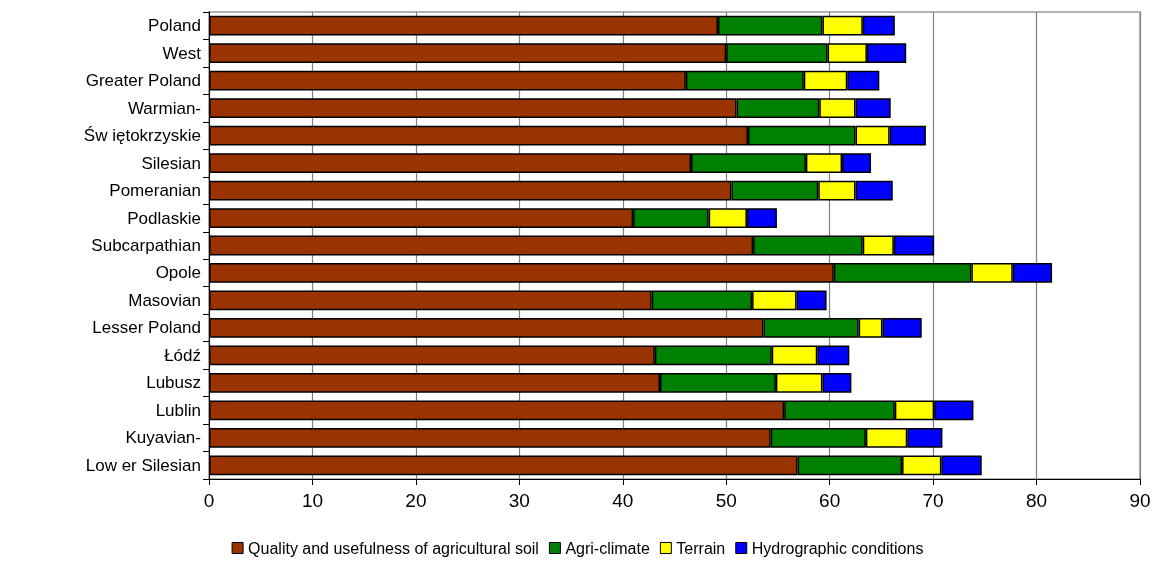 This screenshot has width=1155, height=569. What do you see at coordinates (1140, 500) in the screenshot?
I see `x-tick-label: 90` at bounding box center [1140, 500].